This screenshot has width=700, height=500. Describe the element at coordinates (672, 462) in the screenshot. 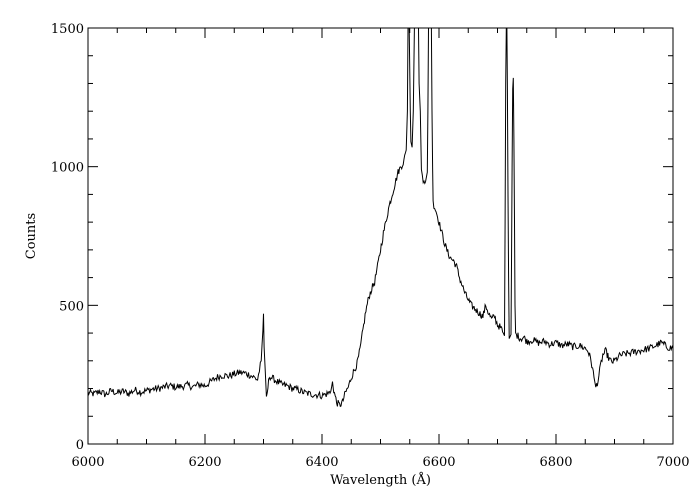

I see `x-tick-label: 7000` at that location.